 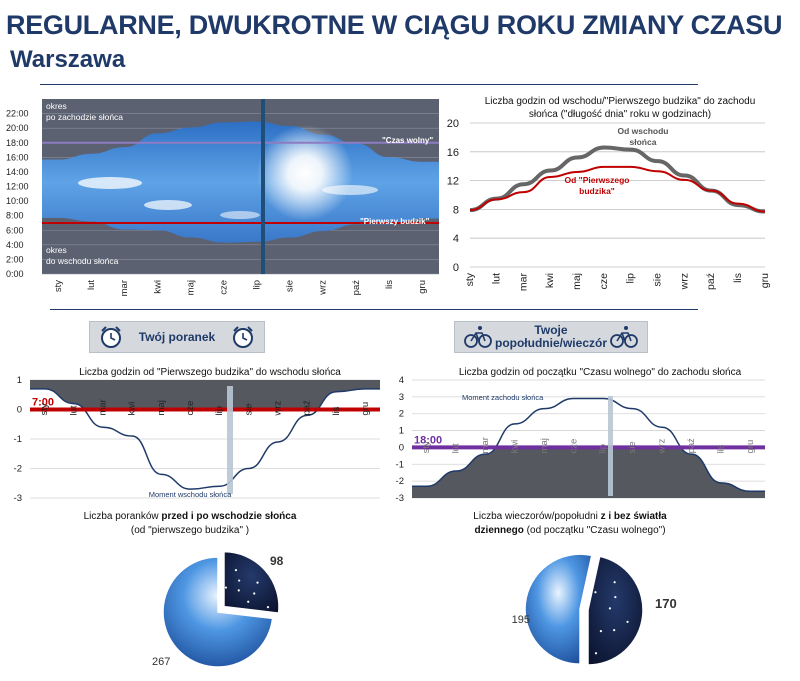 What do you see at coordinates (18, 439) in the screenshot?
I see `y-tick-label: -1` at bounding box center [18, 439].